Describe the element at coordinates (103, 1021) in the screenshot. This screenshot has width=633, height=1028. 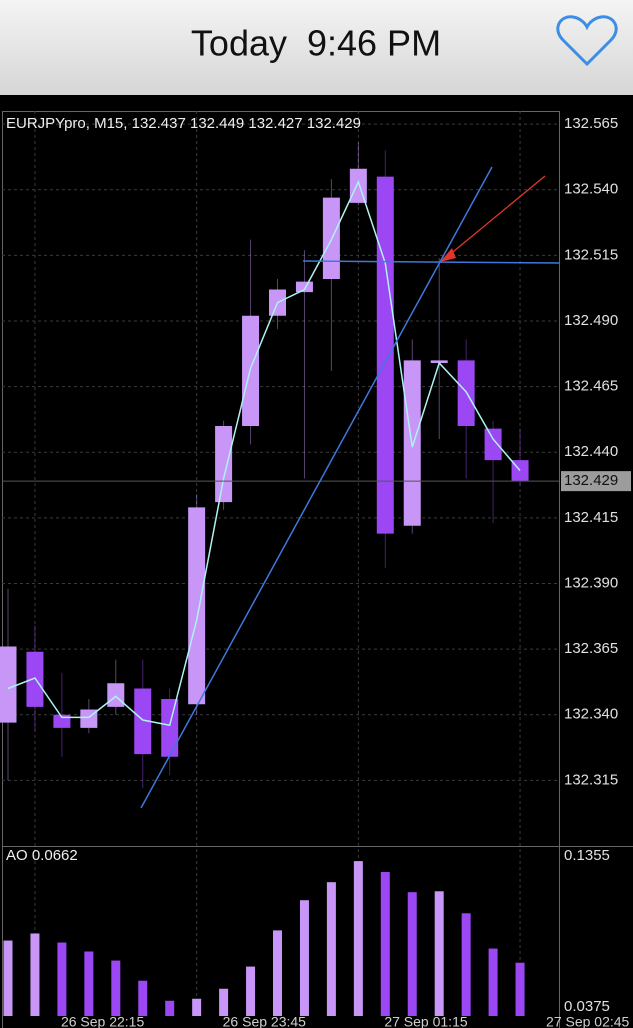
I see `x-tick-label: 26 Sep 22:15` at that location.